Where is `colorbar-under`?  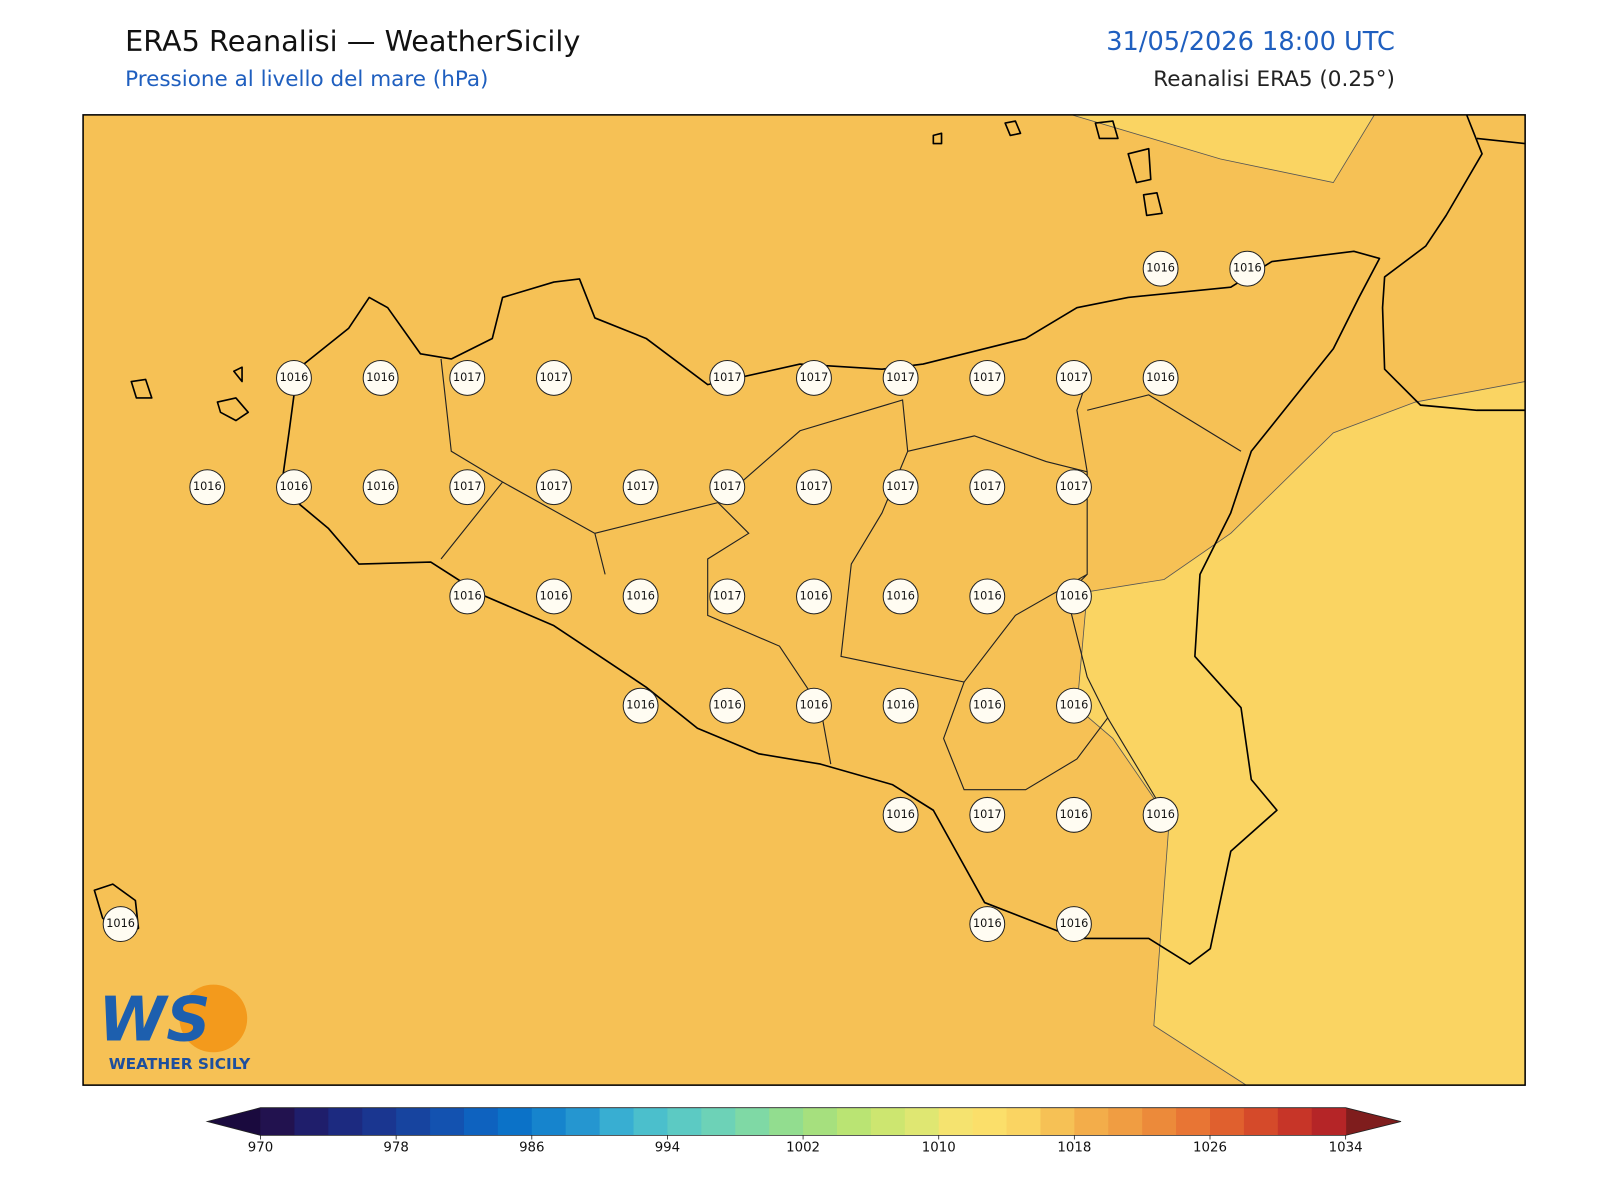 colorbar-under is located at coordinates (234, 1121).